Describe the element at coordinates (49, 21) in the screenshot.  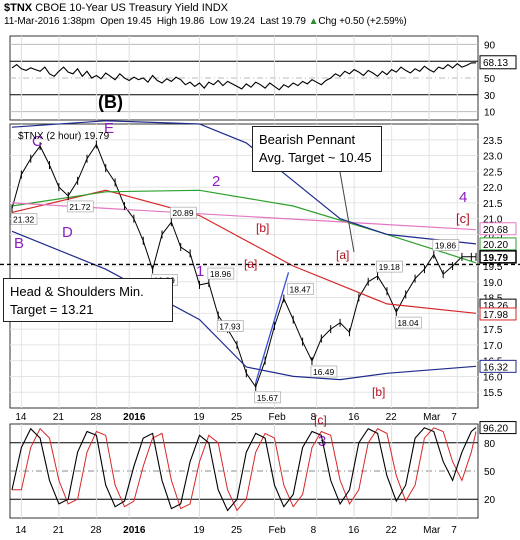
I see `date-time: 11-Mar-2016 1:38pm` at that location.